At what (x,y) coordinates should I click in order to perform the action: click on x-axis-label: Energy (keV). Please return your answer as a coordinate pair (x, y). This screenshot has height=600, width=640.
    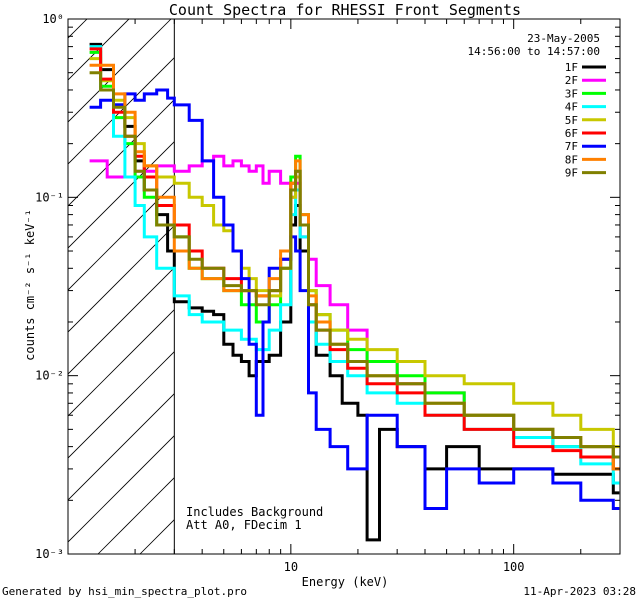
    Looking at the image, I should click on (345, 582).